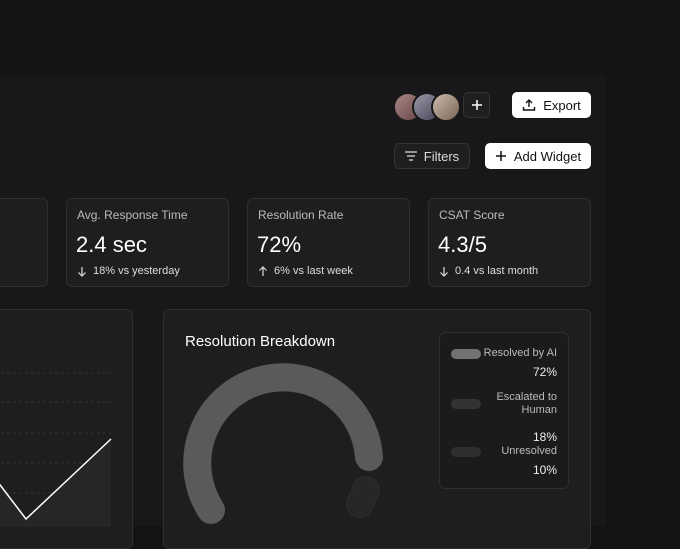 This screenshot has height=549, width=680. Describe the element at coordinates (472, 215) in the screenshot. I see `kpi-label: CSAT Score` at that location.